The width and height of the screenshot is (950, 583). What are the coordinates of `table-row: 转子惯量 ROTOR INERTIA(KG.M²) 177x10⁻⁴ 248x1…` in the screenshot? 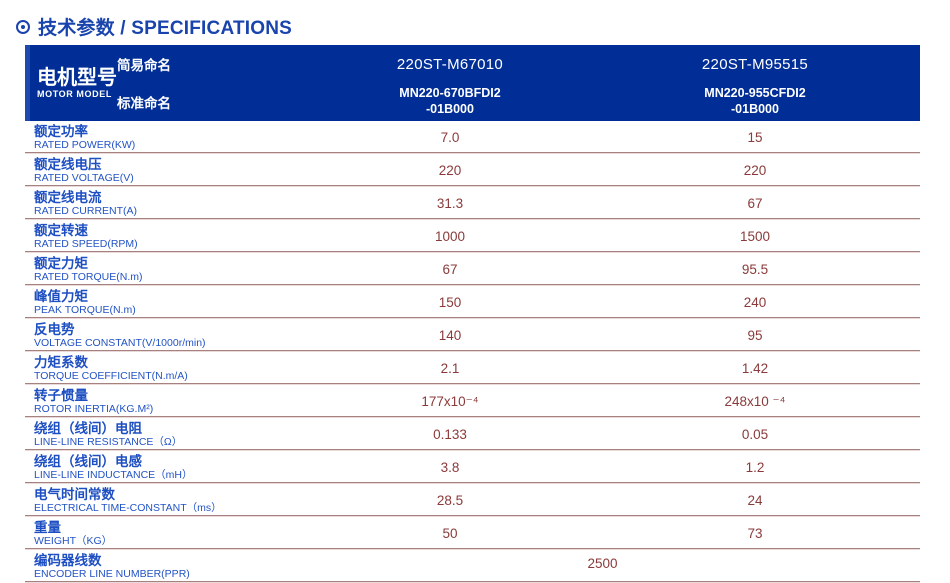 It's located at (472, 401).